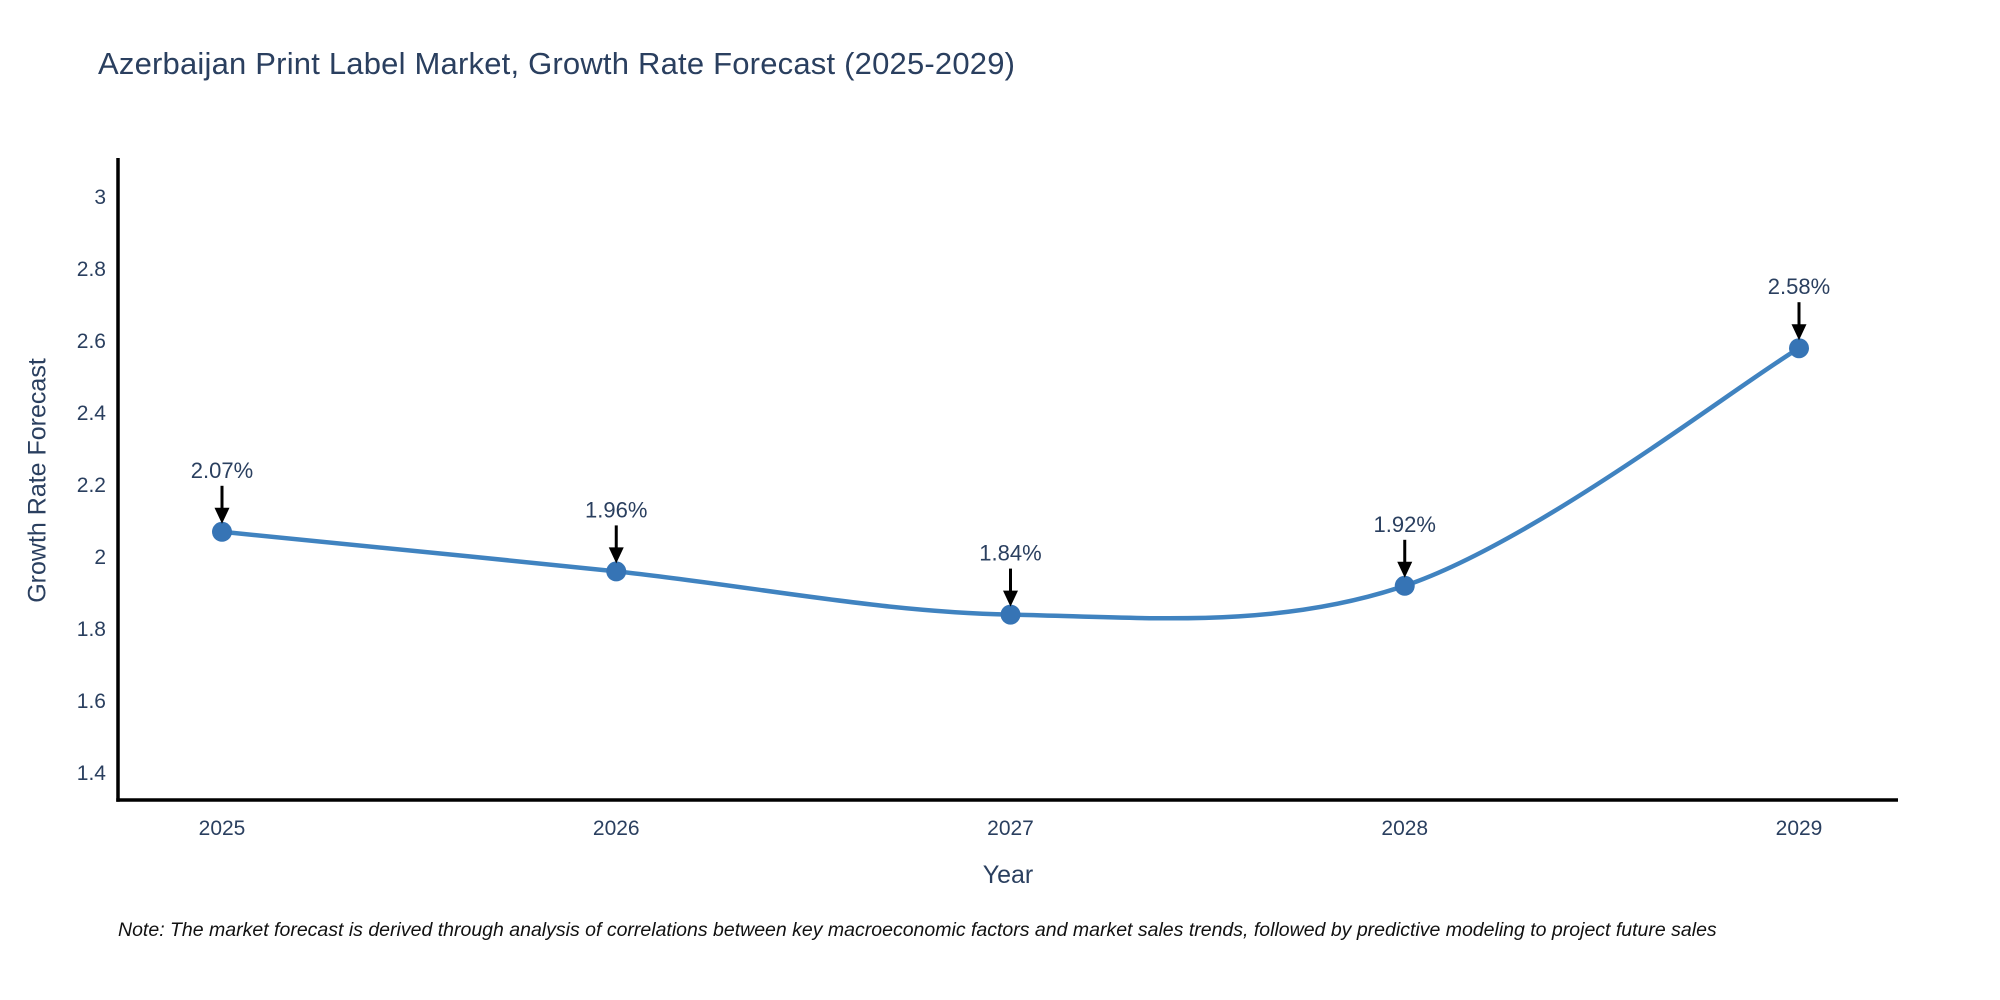 This screenshot has height=1000, width=2000. Describe the element at coordinates (1799, 286) in the screenshot. I see `annotation-label: 2.58%` at that location.